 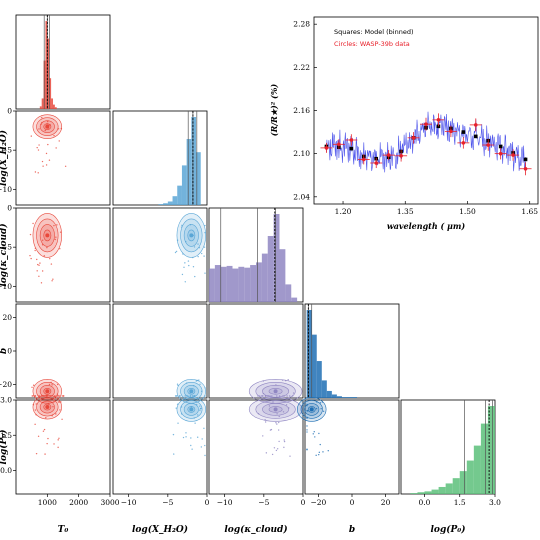 I want to click on x-axis-label: b, so click(x=352, y=530).